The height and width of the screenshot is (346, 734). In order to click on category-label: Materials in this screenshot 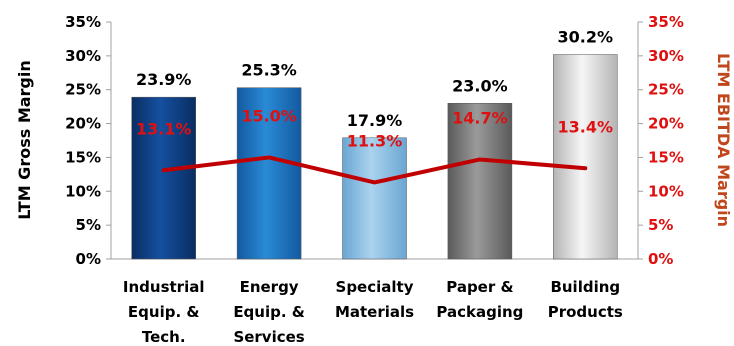, I will do `click(374, 312)`.